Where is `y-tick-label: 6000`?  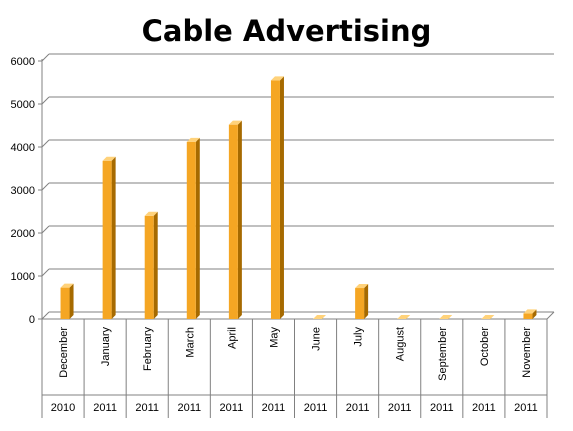
y-tick-label: 6000 is located at coordinates (23, 62).